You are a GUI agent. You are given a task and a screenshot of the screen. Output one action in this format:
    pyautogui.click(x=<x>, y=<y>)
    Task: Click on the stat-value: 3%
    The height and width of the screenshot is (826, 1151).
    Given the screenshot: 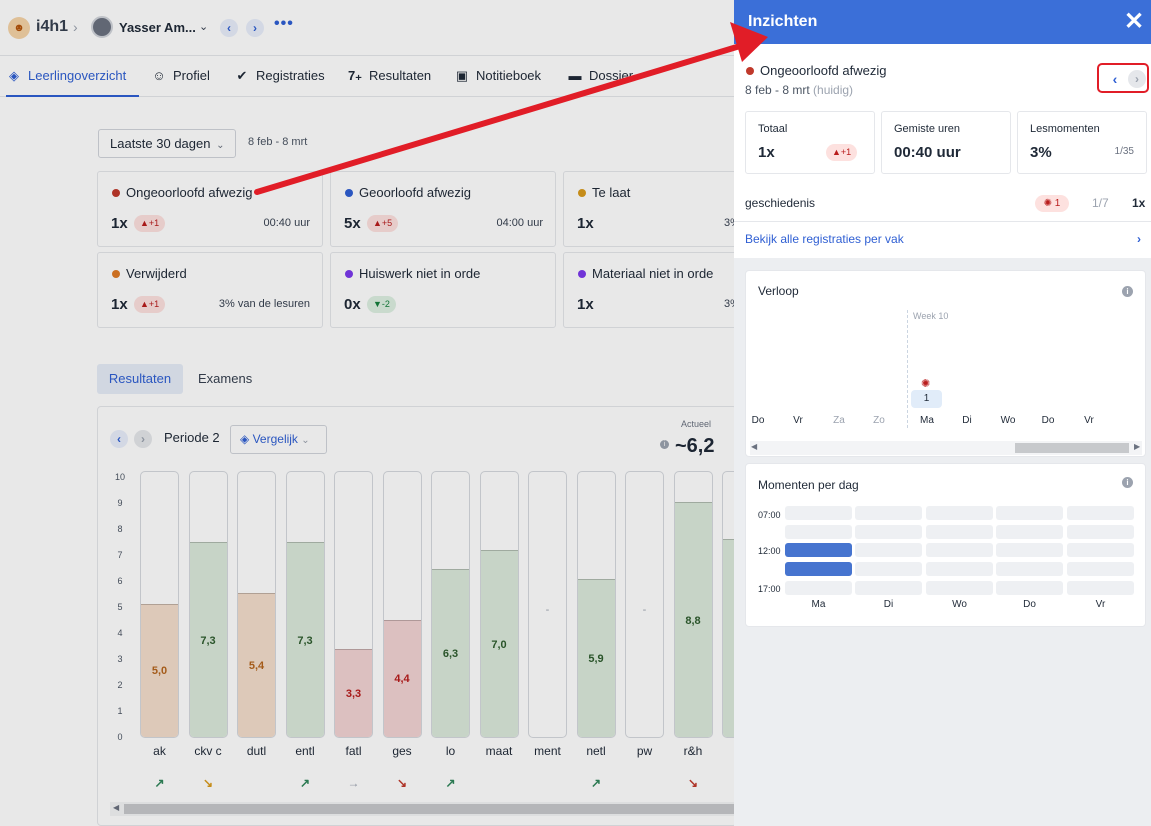 What is the action you would take?
    pyautogui.click(x=1041, y=152)
    